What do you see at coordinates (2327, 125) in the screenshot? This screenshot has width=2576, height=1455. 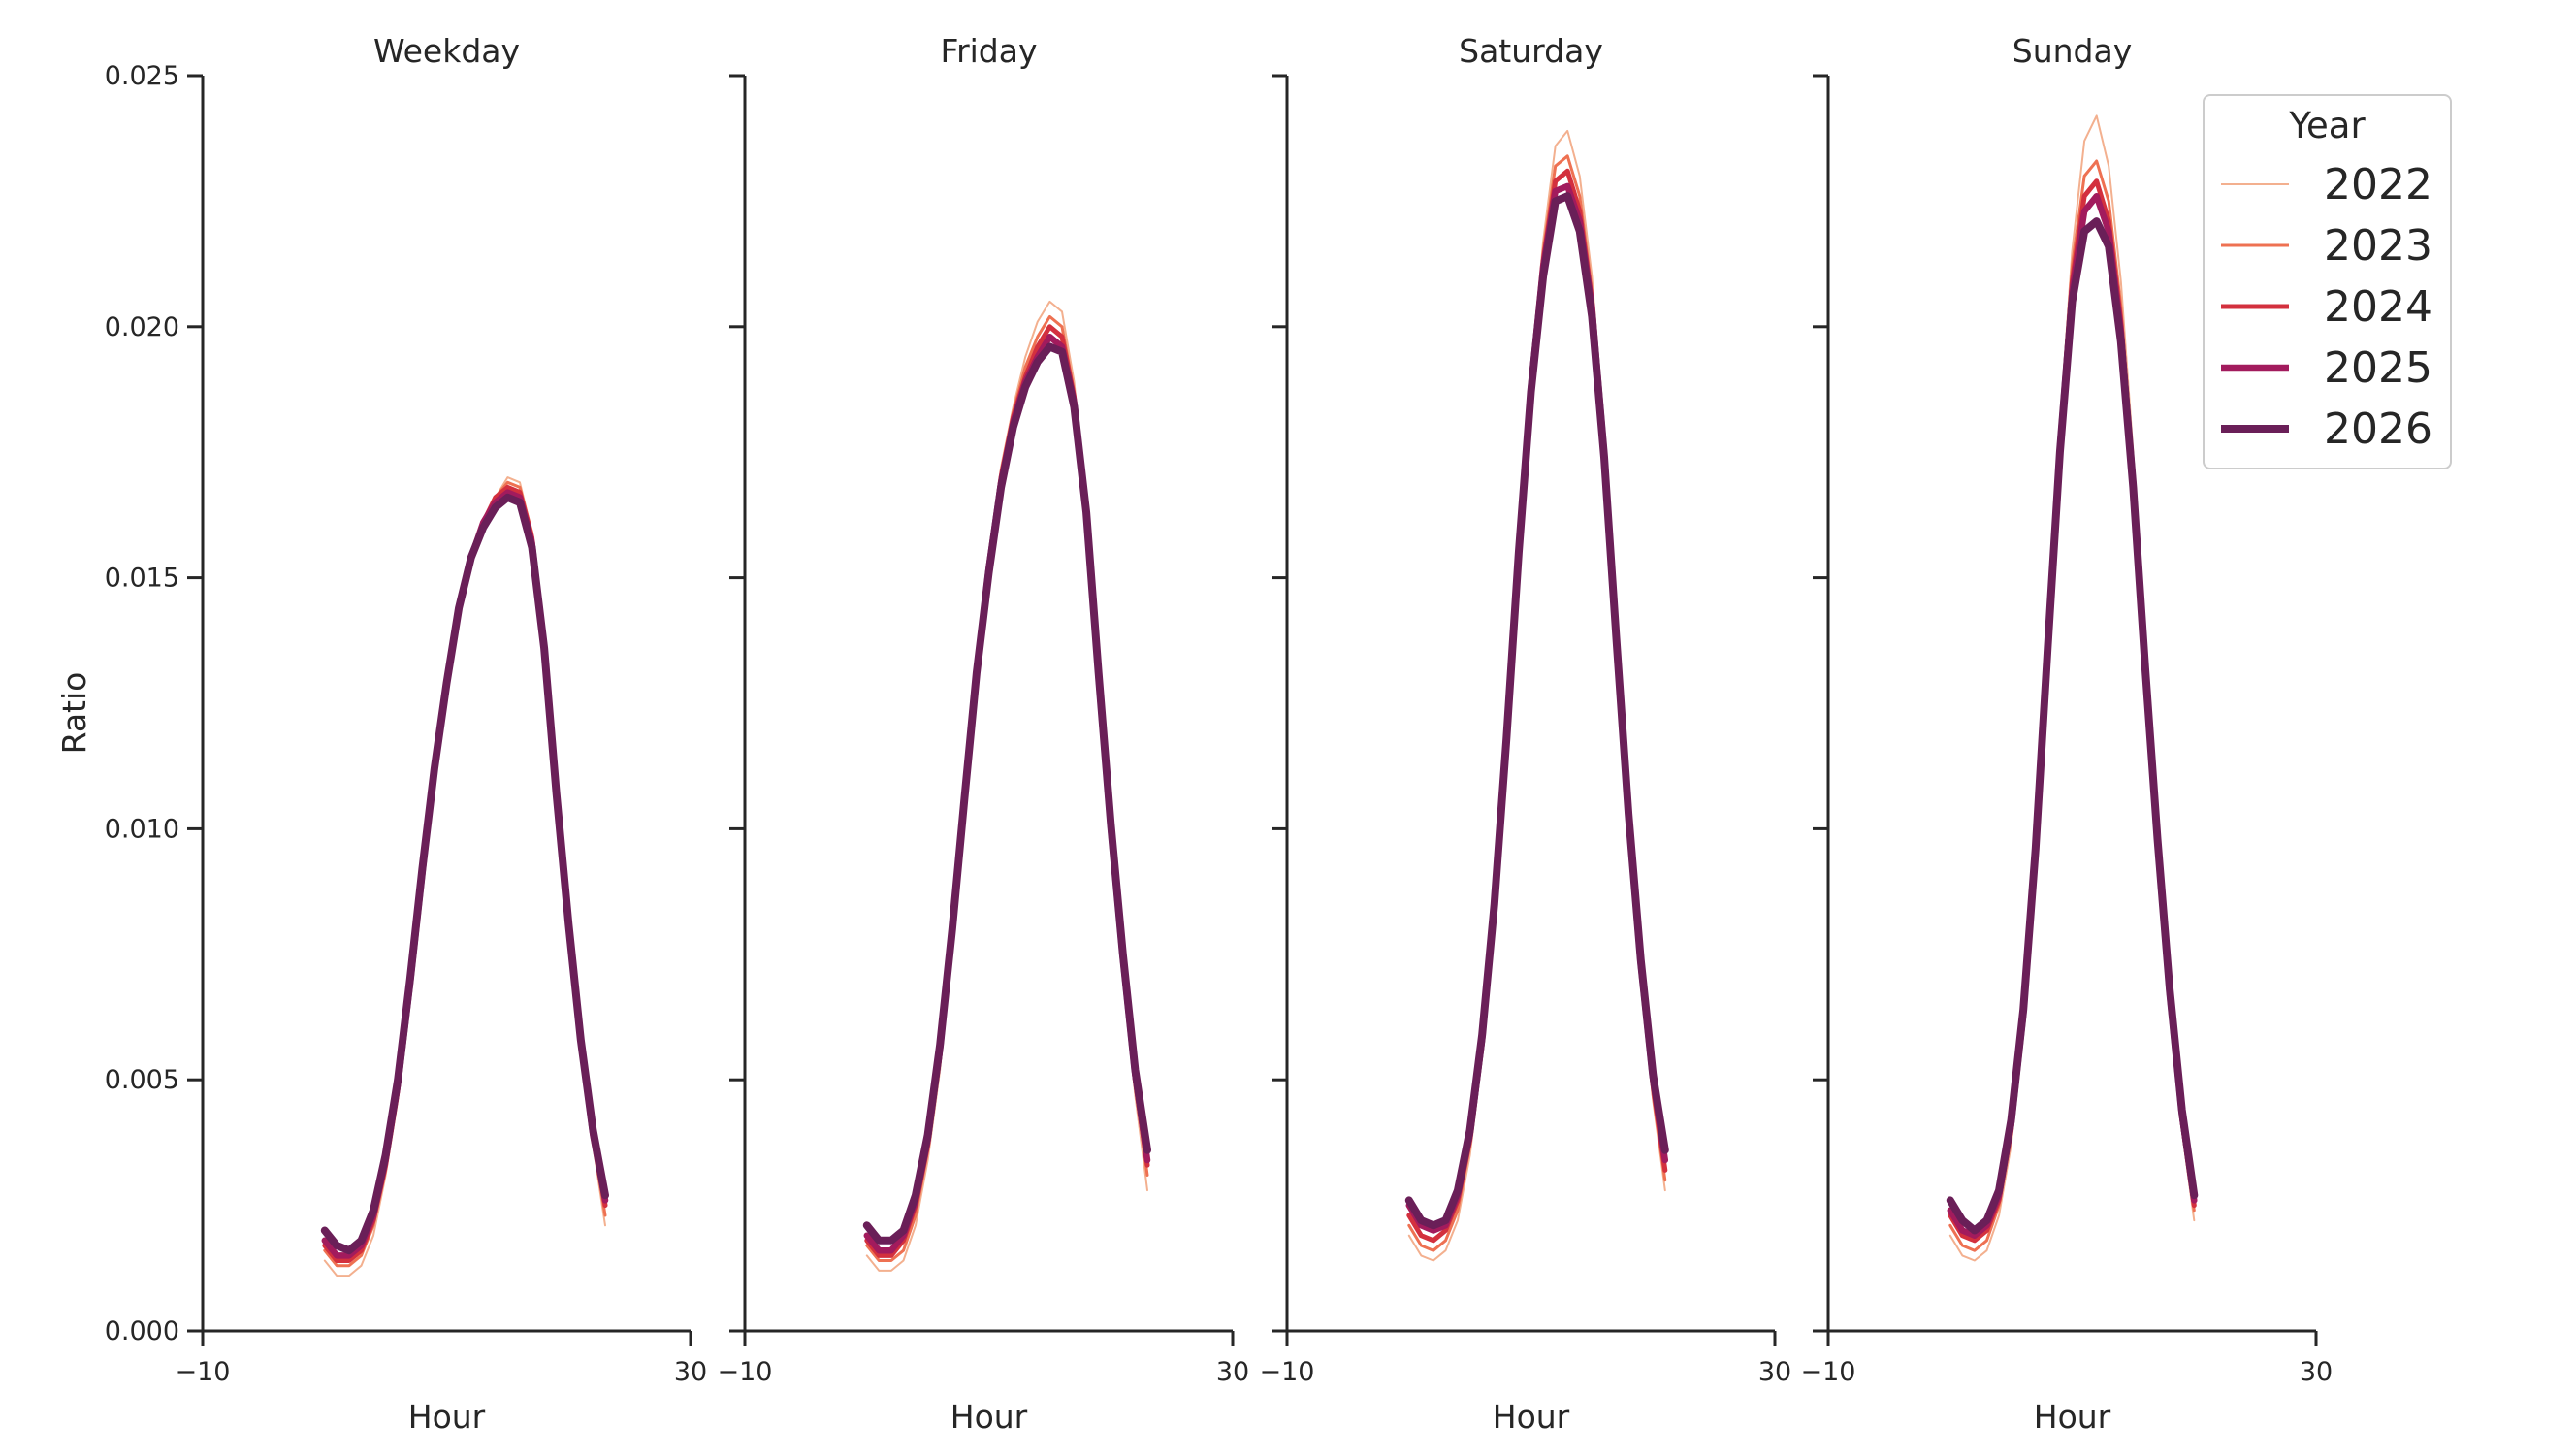 I see `legend-title: Year` at bounding box center [2327, 125].